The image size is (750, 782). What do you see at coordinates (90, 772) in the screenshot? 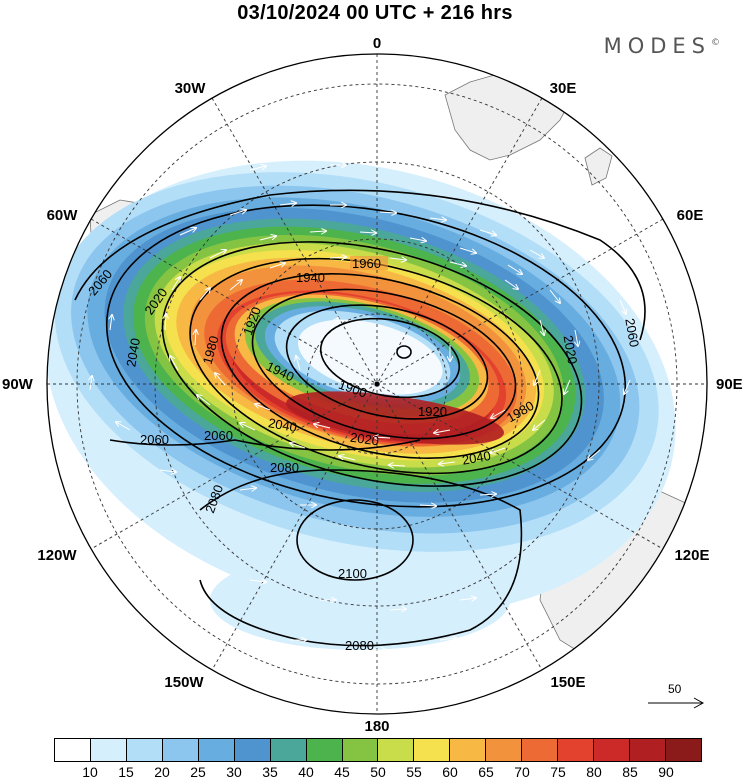
I see `colorbar-tick-label: 10` at bounding box center [90, 772].